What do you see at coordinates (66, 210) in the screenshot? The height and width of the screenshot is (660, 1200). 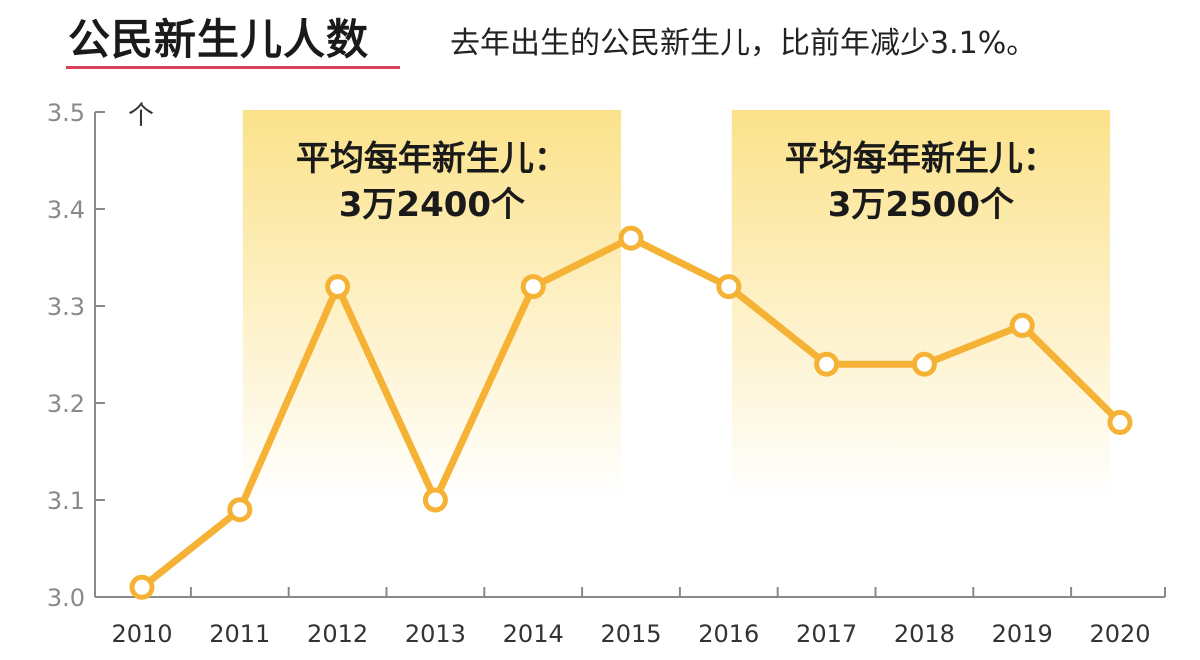 I see `y-tick-label: 3.4` at bounding box center [66, 210].